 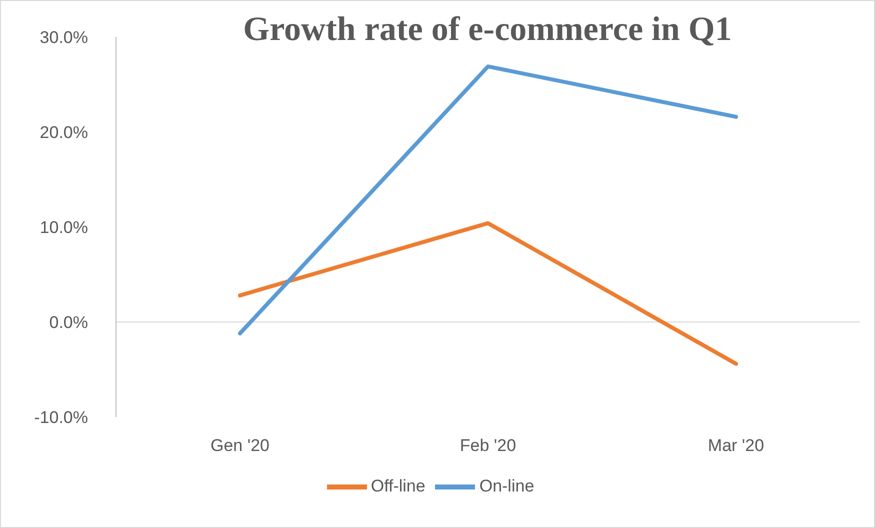 I want to click on legend-label: On-line, so click(x=506, y=486).